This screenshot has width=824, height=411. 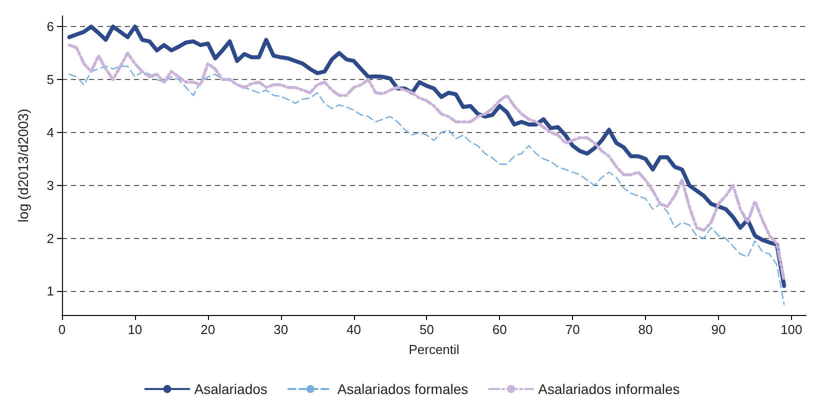 I want to click on x-tick-label: 10, so click(x=135, y=329).